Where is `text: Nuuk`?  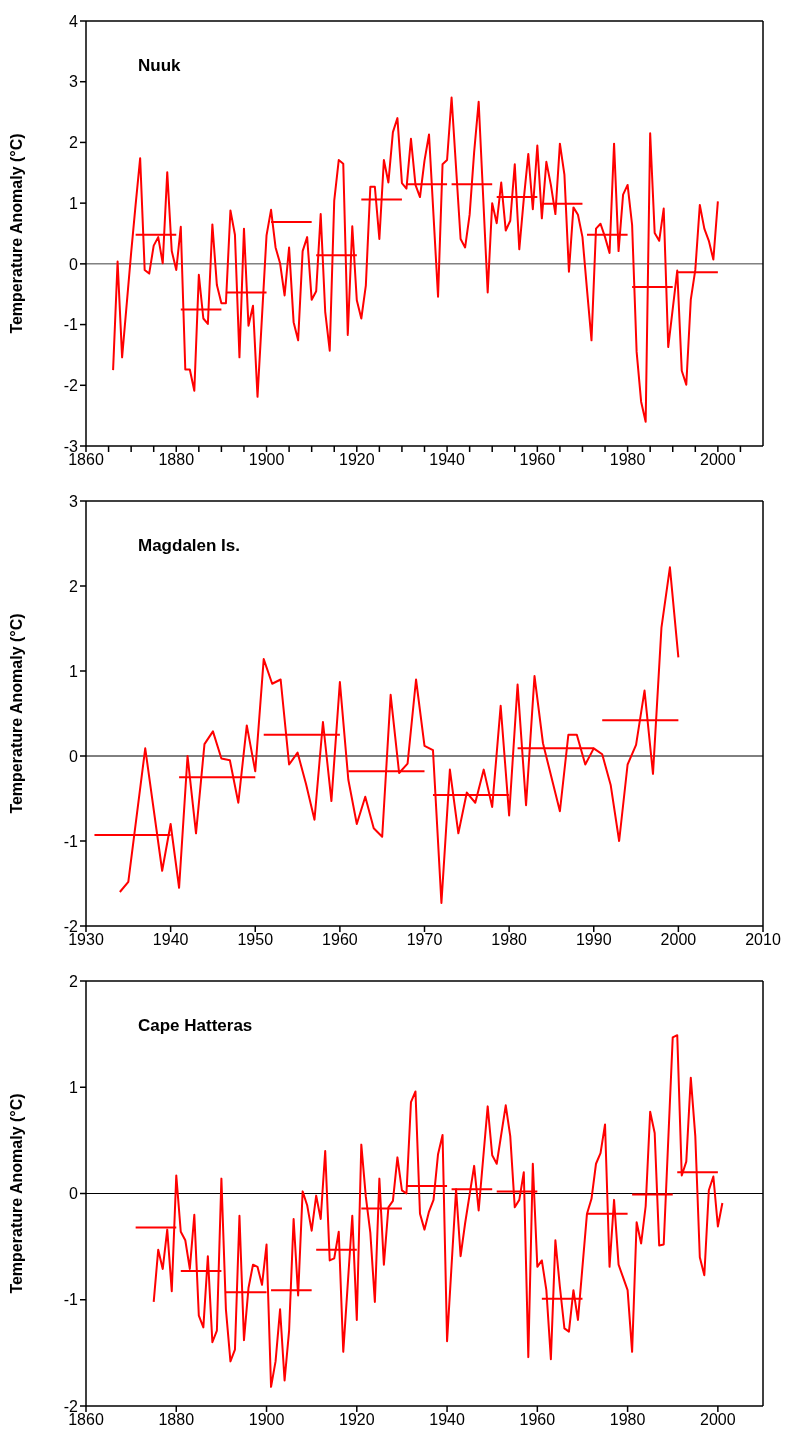 text: Nuuk is located at coordinates (159, 66).